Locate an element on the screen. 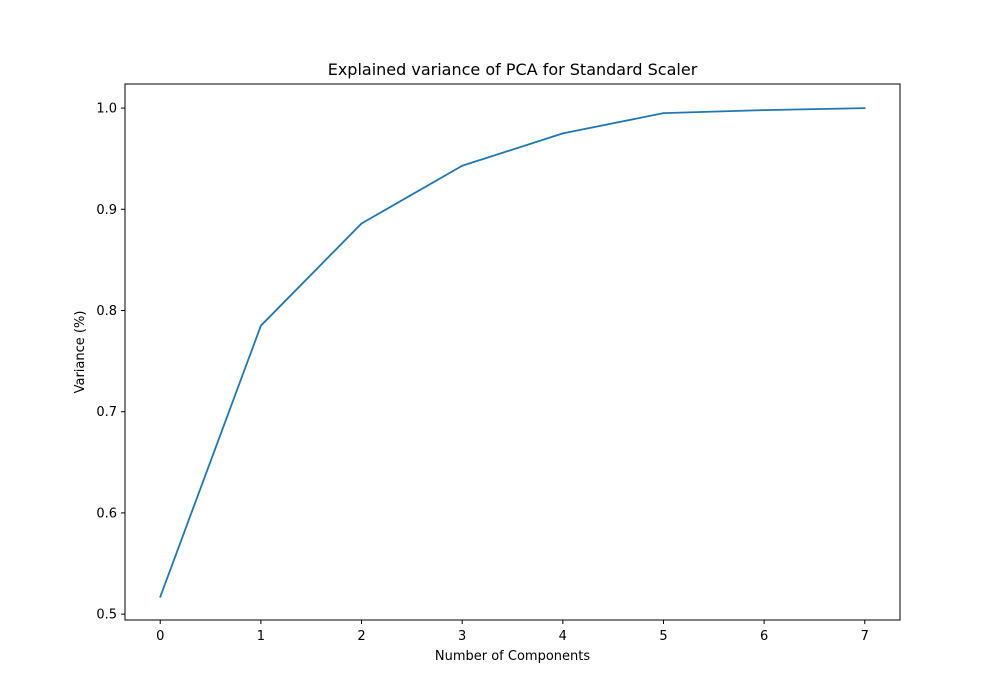 The image size is (1000, 700). x-tick-label: 4 is located at coordinates (563, 636).